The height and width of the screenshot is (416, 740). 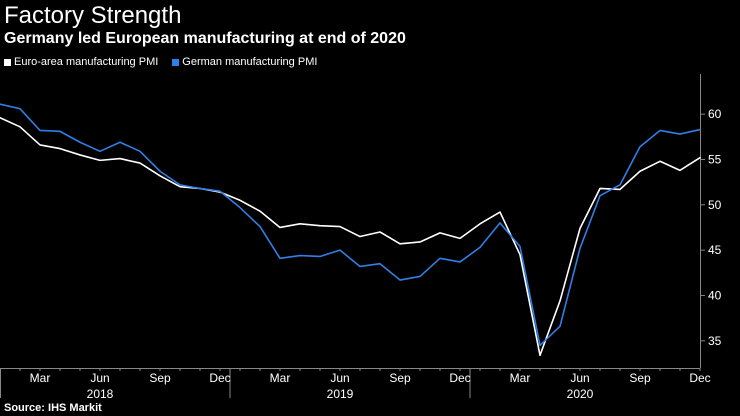 I want to click on y-tick-label: 50, so click(x=715, y=205).